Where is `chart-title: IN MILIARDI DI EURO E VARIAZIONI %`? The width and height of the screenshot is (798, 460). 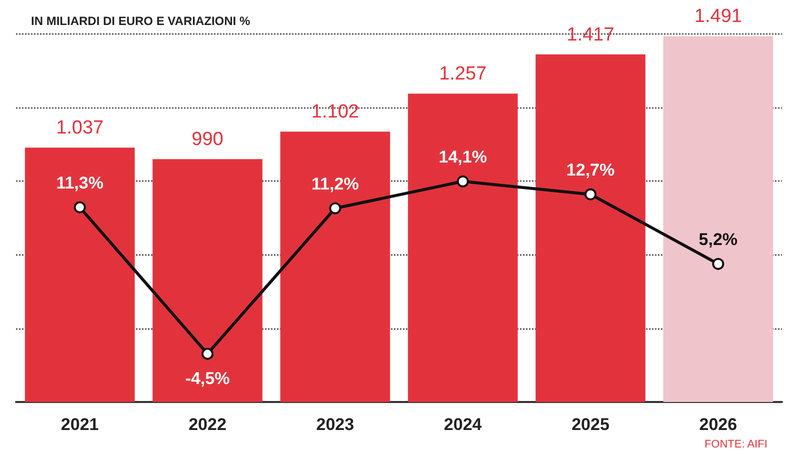
chart-title: IN MILIARDI DI EURO E VARIAZIONI % is located at coordinates (140, 21).